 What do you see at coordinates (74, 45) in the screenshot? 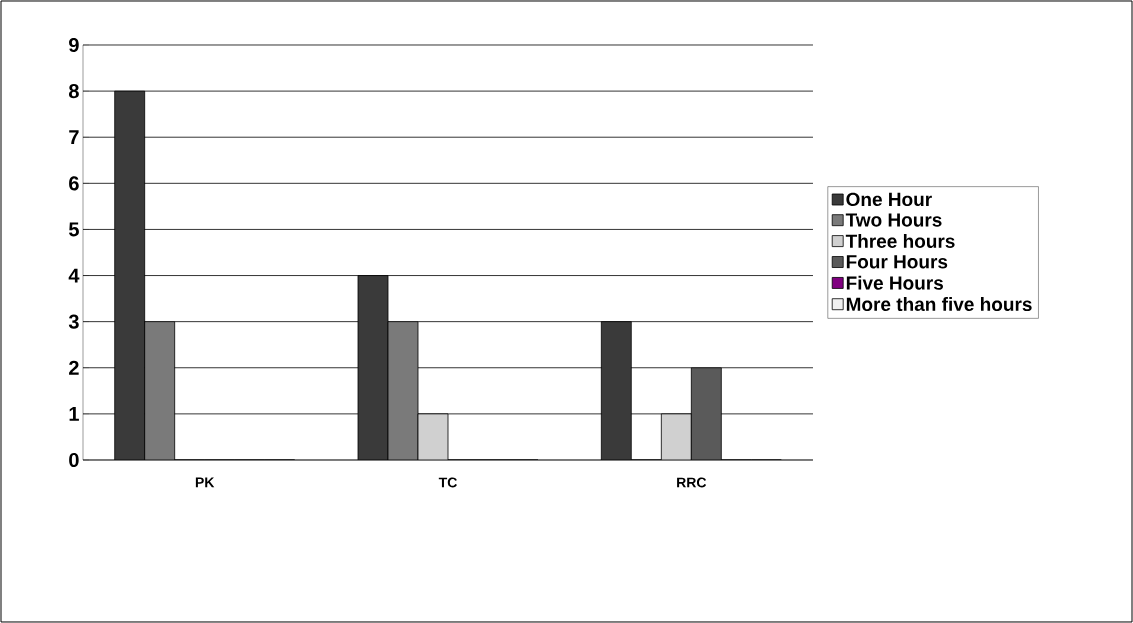
I see `y-tick-label: 9` at bounding box center [74, 45].